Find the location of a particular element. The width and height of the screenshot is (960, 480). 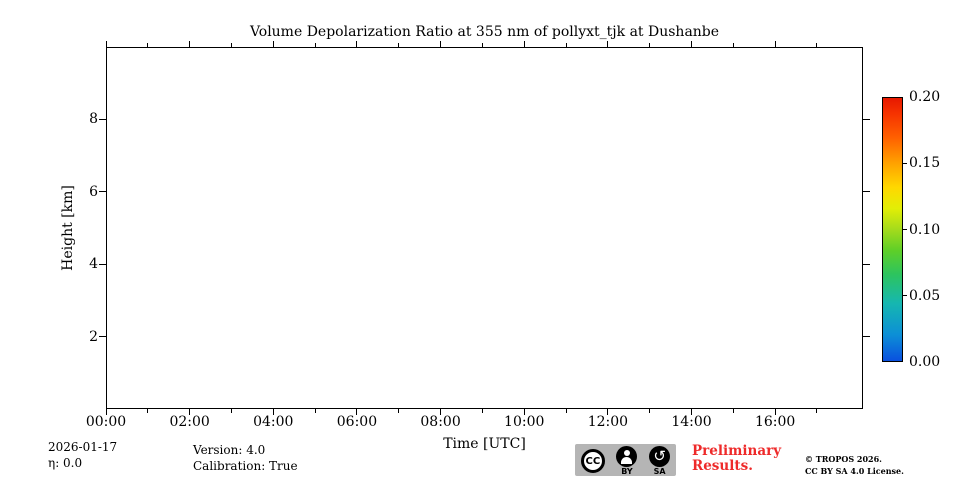

cc-by-column: BY is located at coordinates (627, 461).